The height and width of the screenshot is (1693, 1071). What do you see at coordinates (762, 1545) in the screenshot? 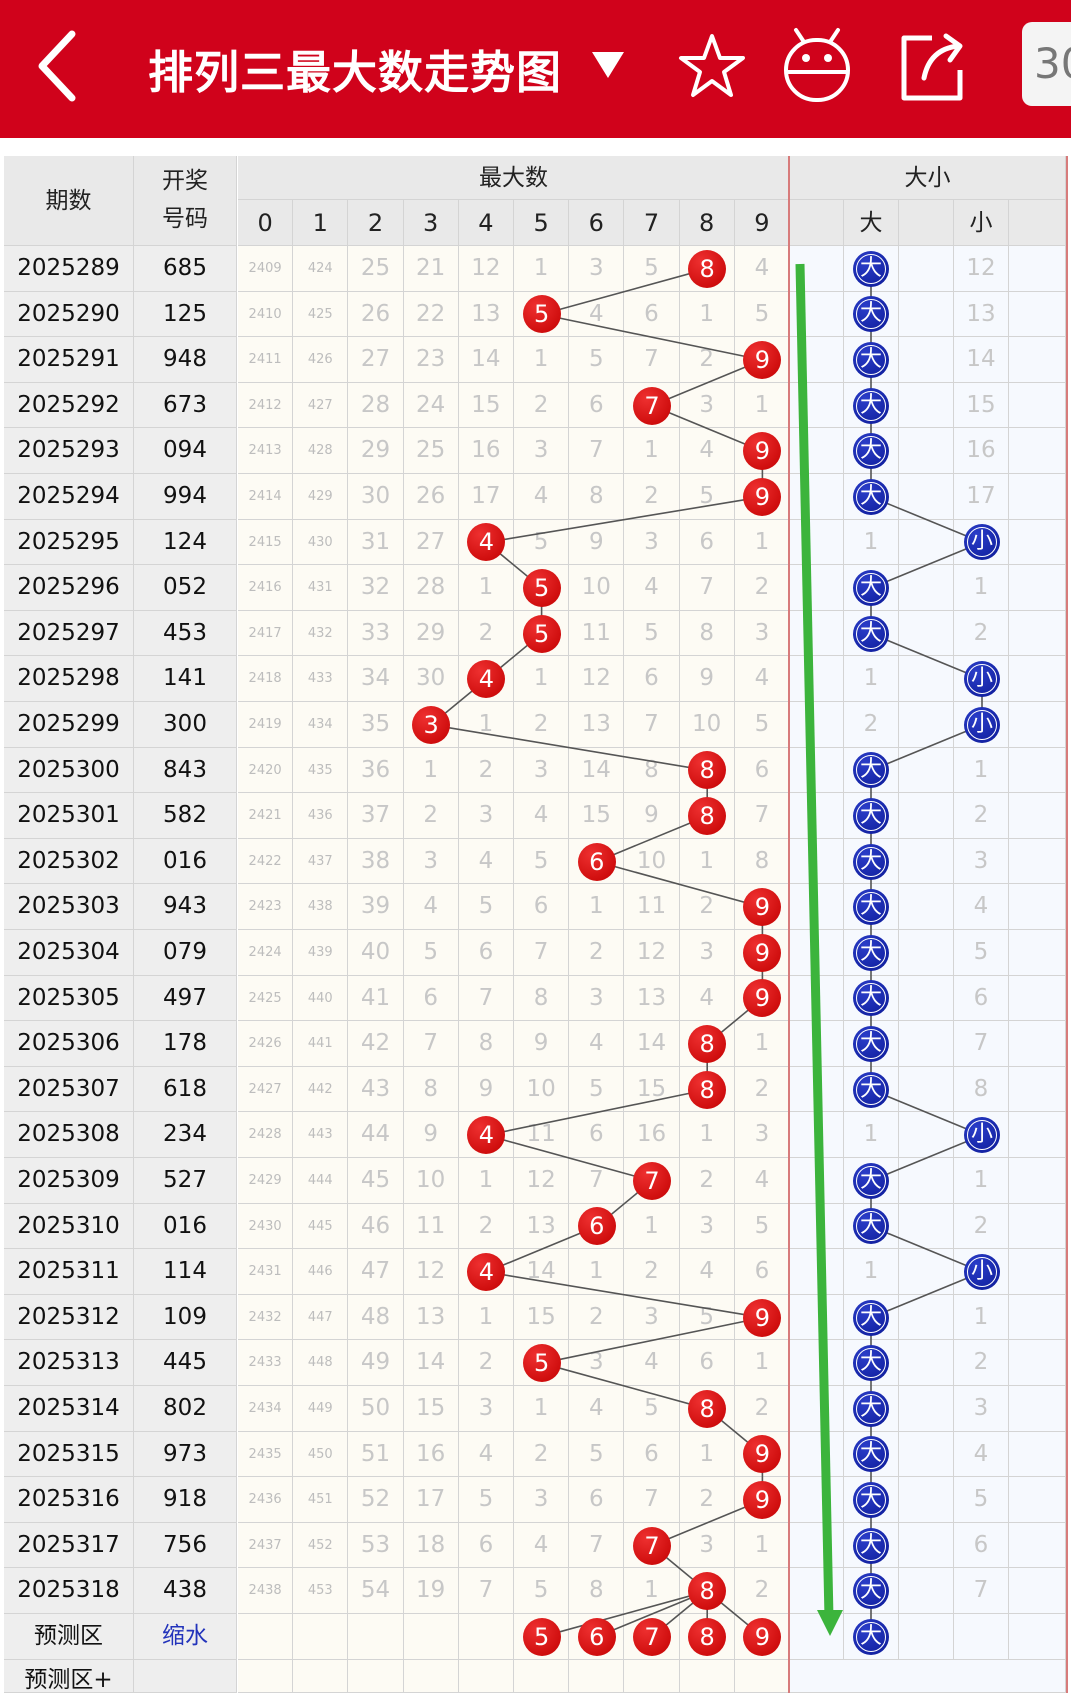
I see `miss-cell-digit-9: 1` at bounding box center [762, 1545].